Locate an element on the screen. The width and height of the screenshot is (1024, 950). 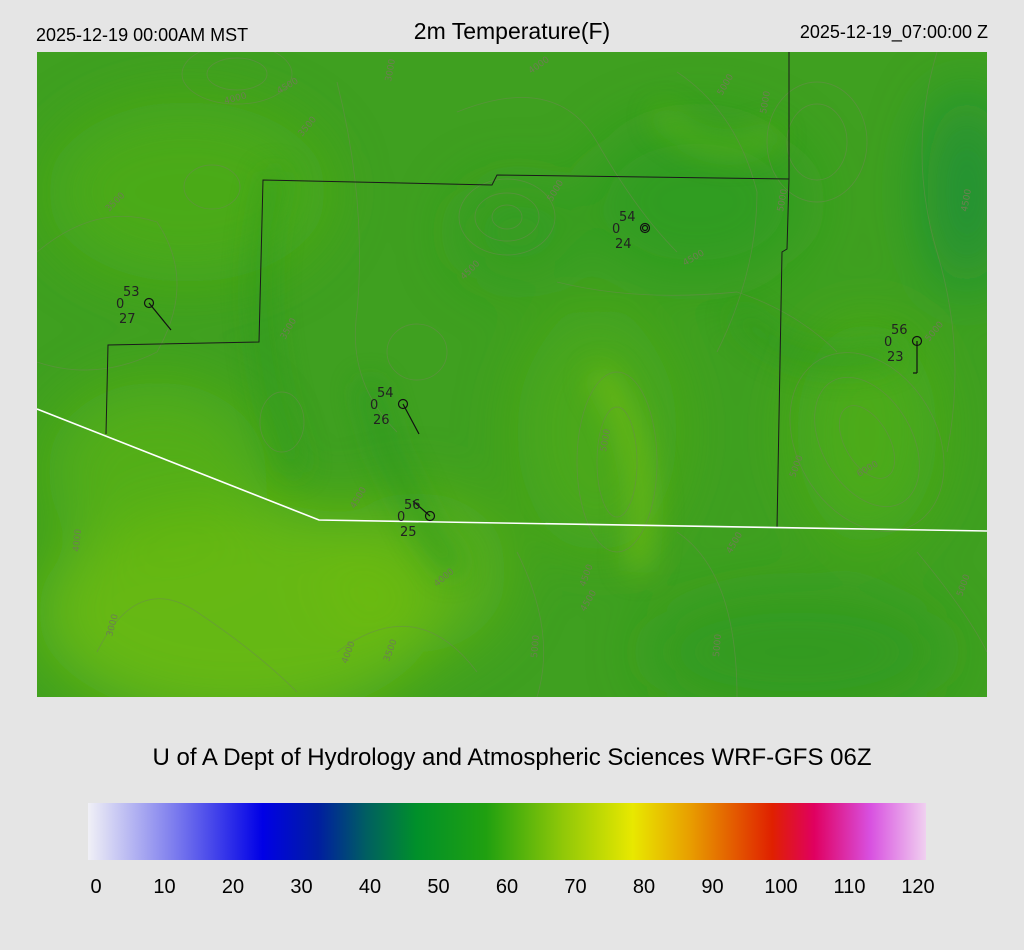
contour-label: 3000 is located at coordinates (391, 70).